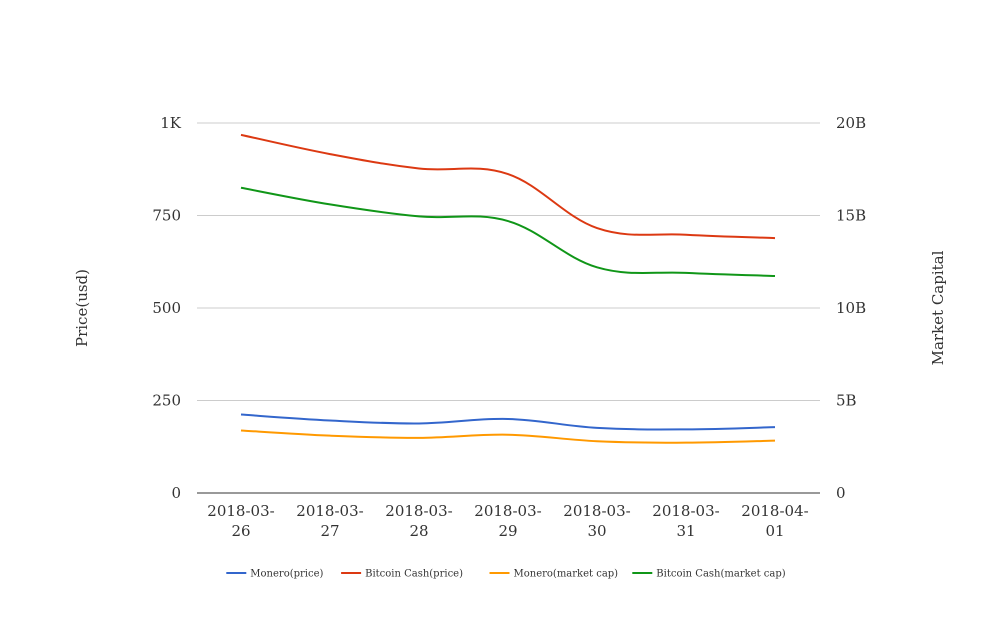 This screenshot has width=1008, height=621. Describe the element at coordinates (171, 123) in the screenshot. I see `y-left-tick-label: 1K` at that location.